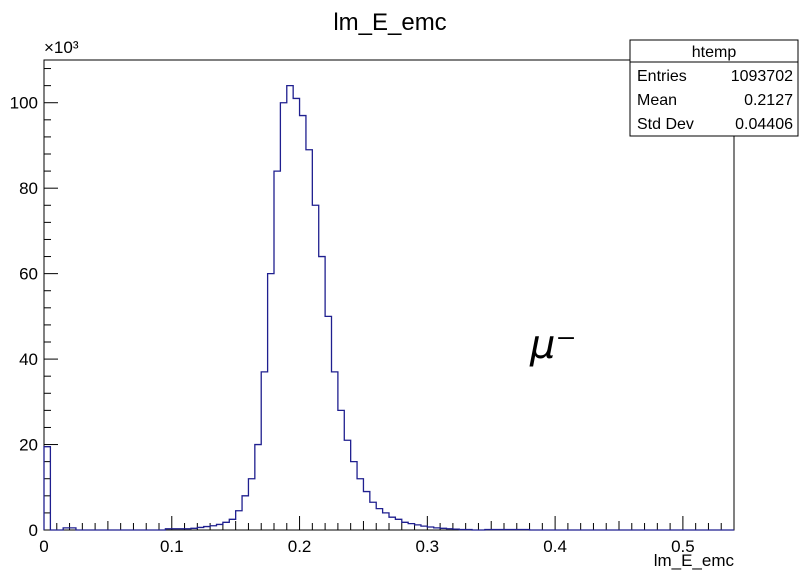 The image size is (800, 571). What do you see at coordinates (428, 546) in the screenshot?
I see `x-tick-label: 0.3` at bounding box center [428, 546].